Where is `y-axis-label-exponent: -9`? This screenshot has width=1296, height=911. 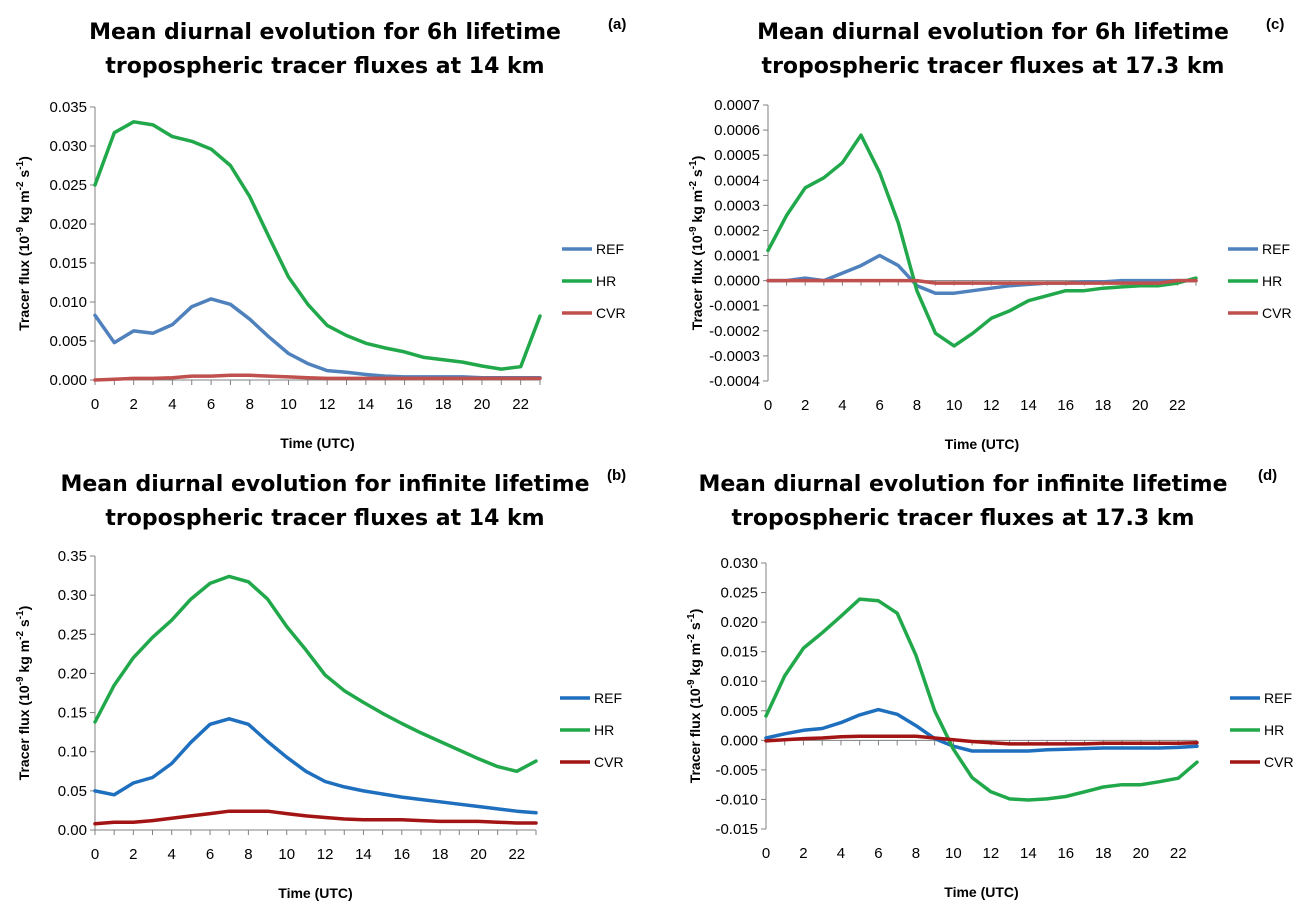
y-axis-label-exponent: -9 is located at coordinates (693, 230).